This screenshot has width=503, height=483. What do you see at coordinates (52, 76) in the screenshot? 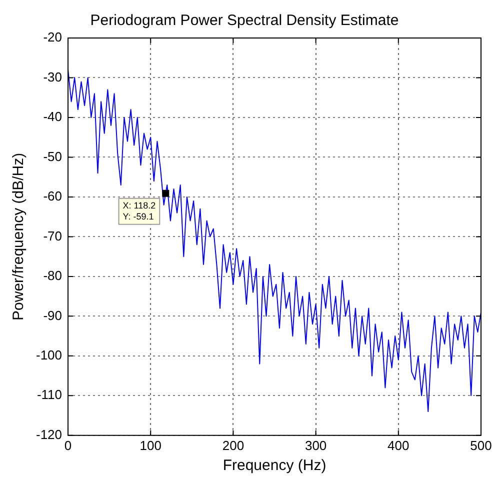
I see `y-tick-label: -30` at bounding box center [52, 76].